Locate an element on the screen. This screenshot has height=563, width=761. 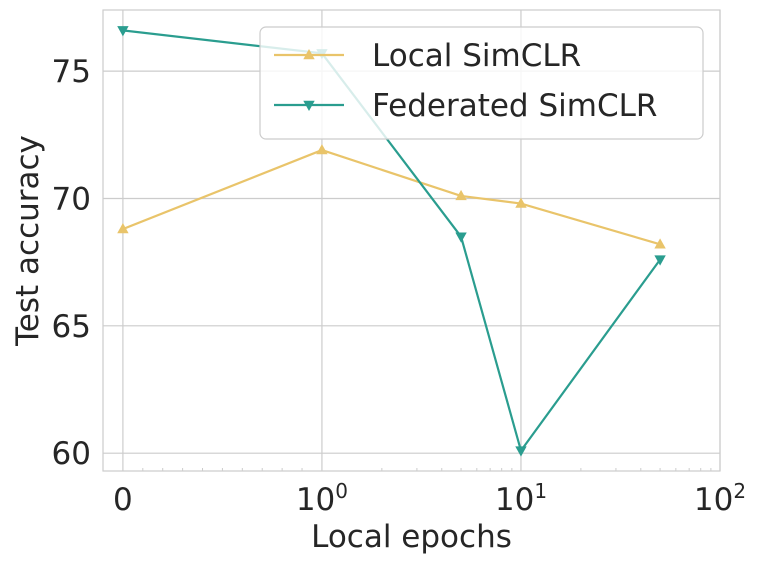
legend: Local SimCLR Federated SimCLR is located at coordinates (481, 83).